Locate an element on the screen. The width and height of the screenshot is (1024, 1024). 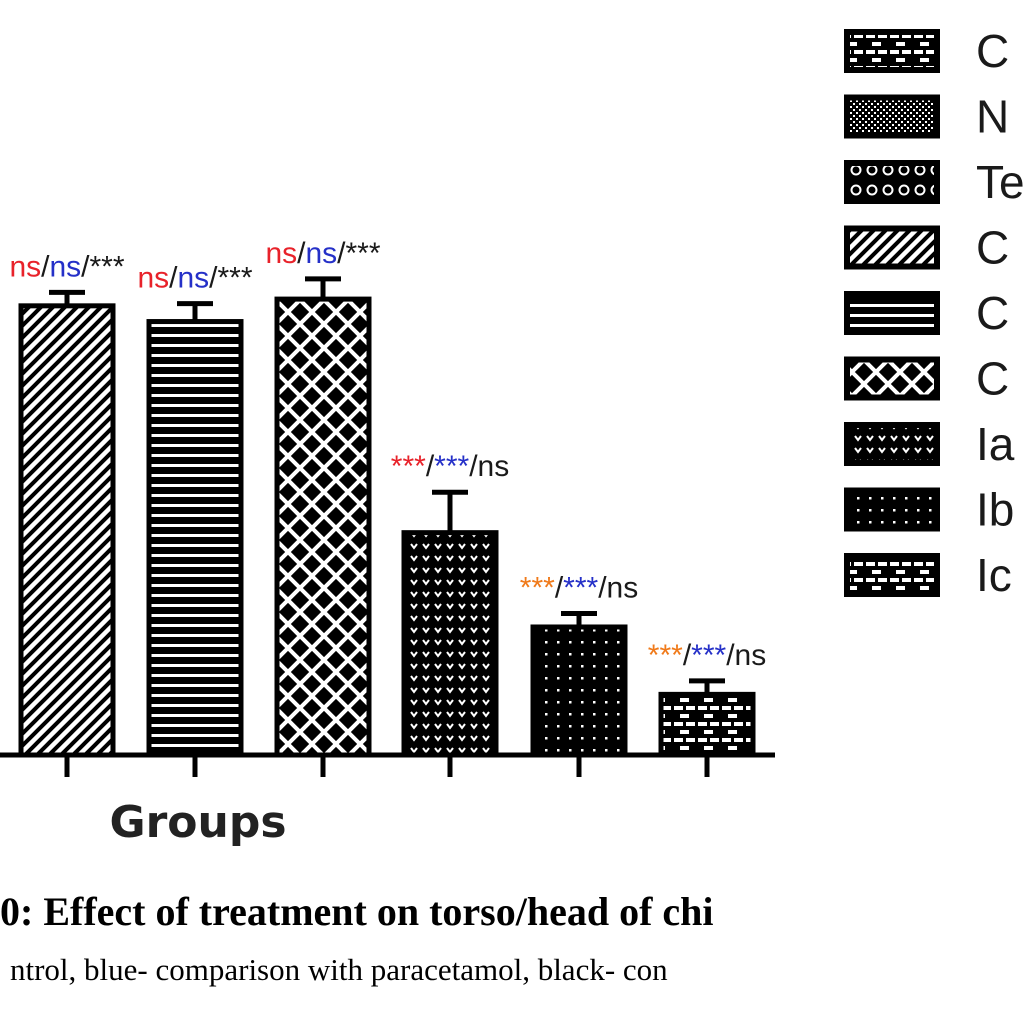
legend-label-6: C is located at coordinates (992, 379).